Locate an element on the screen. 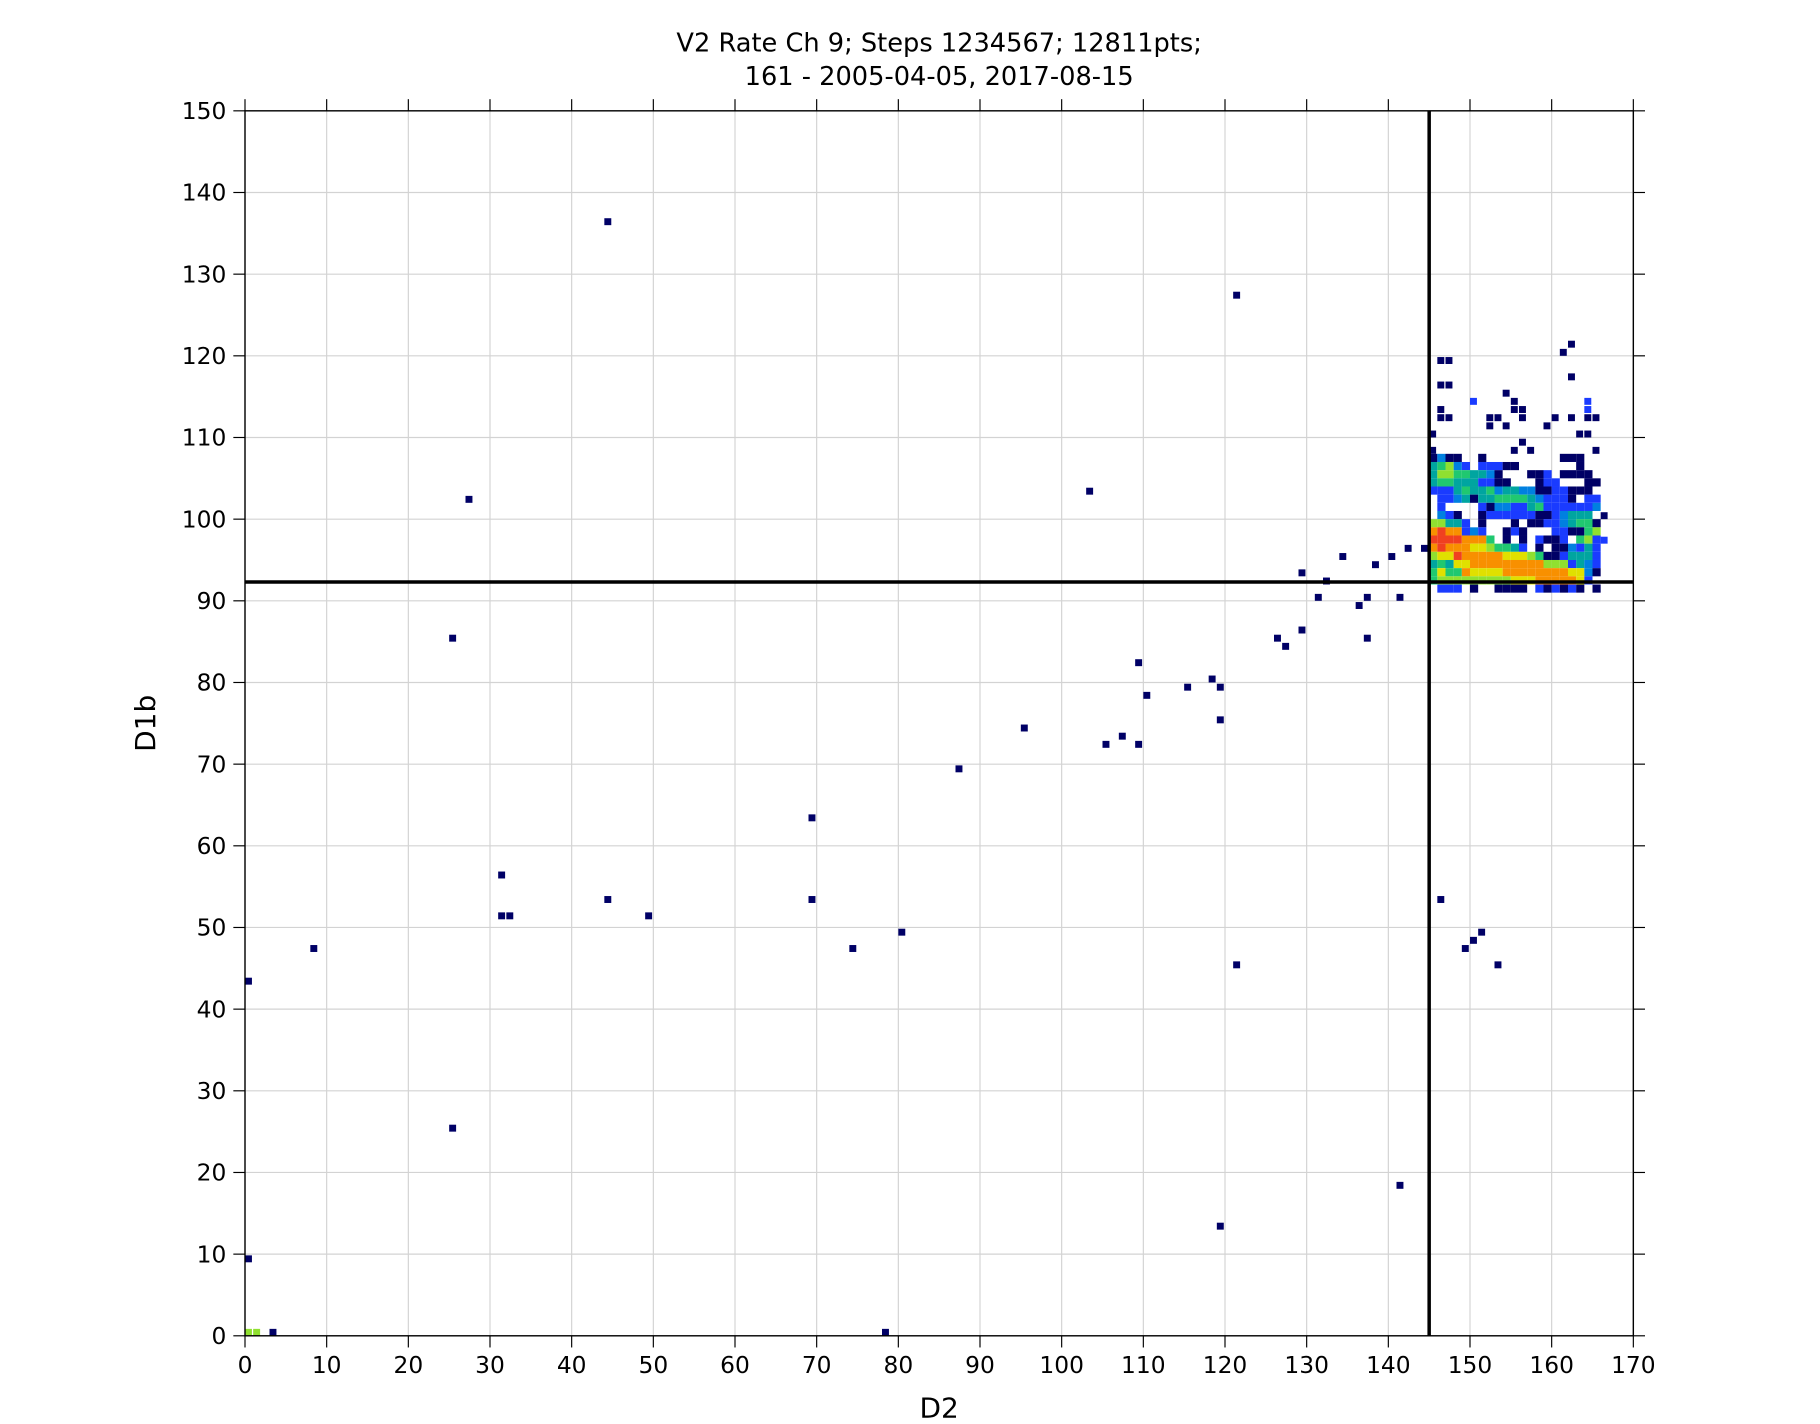 This screenshot has height=1424, width=1820. x-tick-label: 130 is located at coordinates (1306, 1365).